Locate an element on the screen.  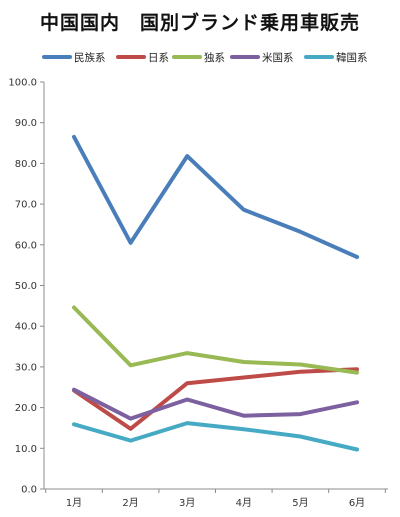
x-tick-label: 1月 is located at coordinates (74, 503).